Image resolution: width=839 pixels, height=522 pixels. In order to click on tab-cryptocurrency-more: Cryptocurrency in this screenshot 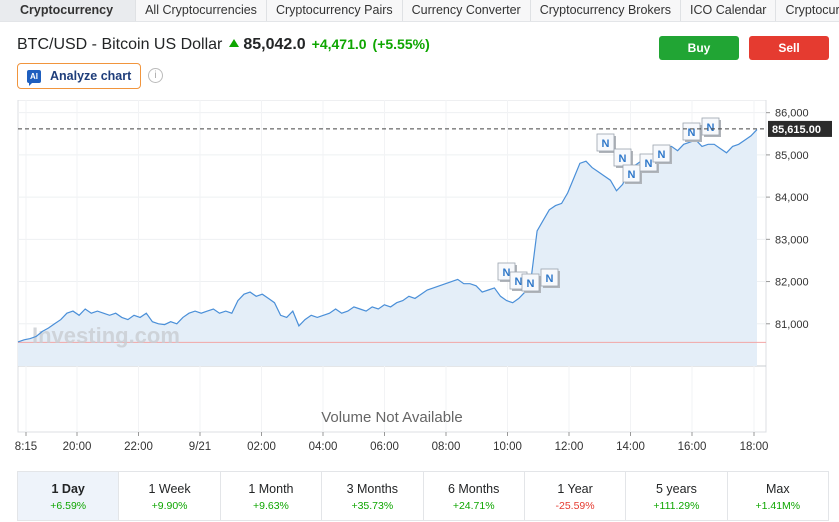, I will do `click(807, 10)`.